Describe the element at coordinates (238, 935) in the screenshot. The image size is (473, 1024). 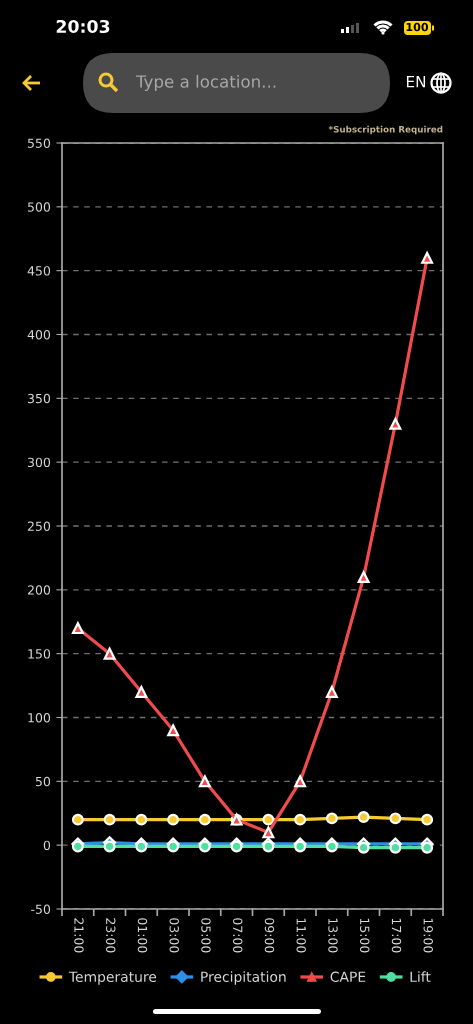
I see `x-tick-label: 07:00` at that location.